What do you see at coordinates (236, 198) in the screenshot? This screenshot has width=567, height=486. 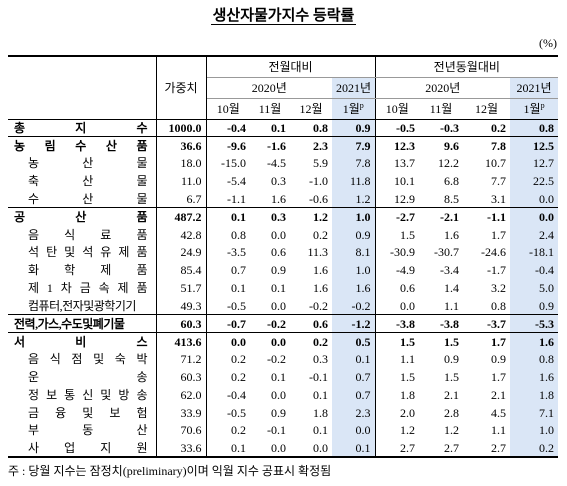 I see `mom-value: -1.1` at bounding box center [236, 198].